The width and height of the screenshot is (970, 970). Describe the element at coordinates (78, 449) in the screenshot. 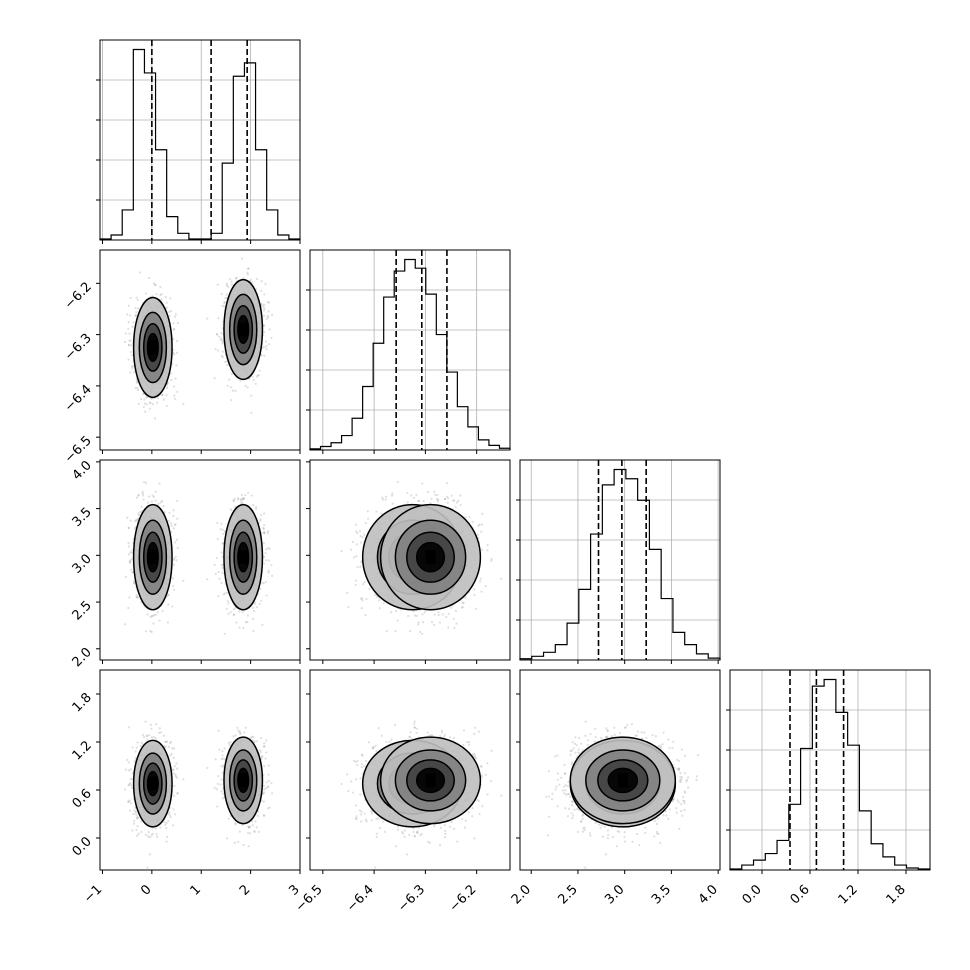

I see `y-tick-label: −6.5` at that location.